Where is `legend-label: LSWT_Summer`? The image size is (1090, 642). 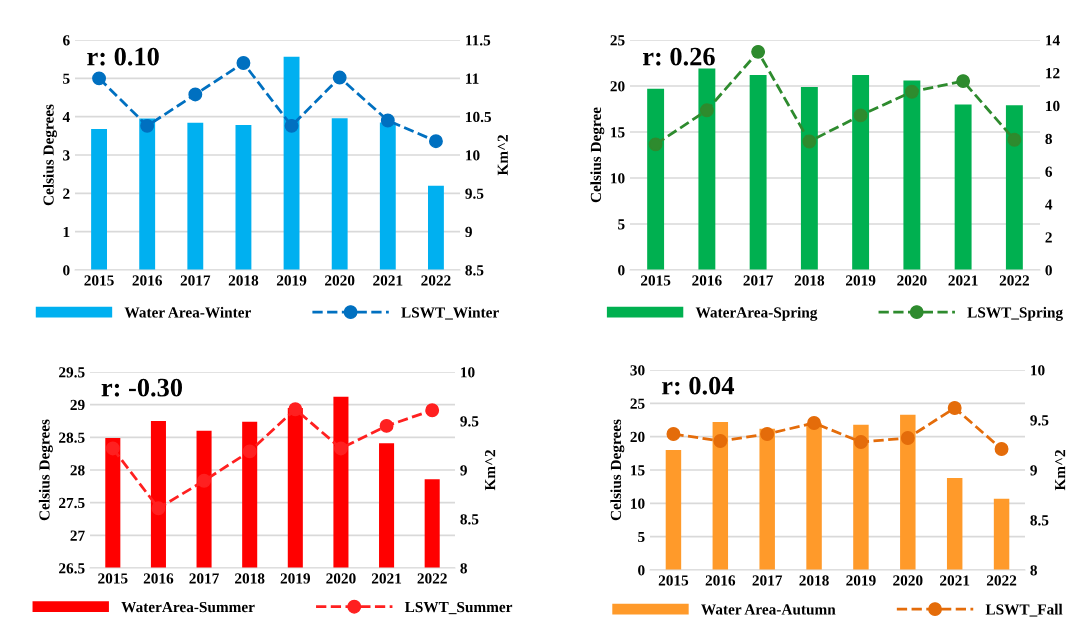 legend-label: LSWT_Summer is located at coordinates (458, 608).